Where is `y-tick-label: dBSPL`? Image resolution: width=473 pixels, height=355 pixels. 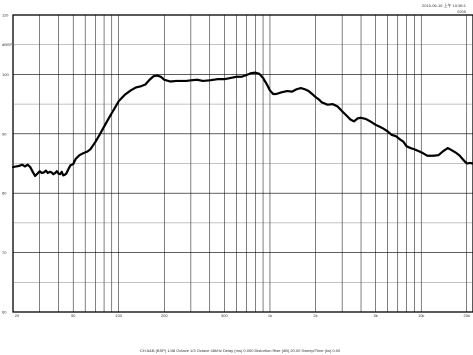 y-tick-label: dBSPL is located at coordinates (8, 44).